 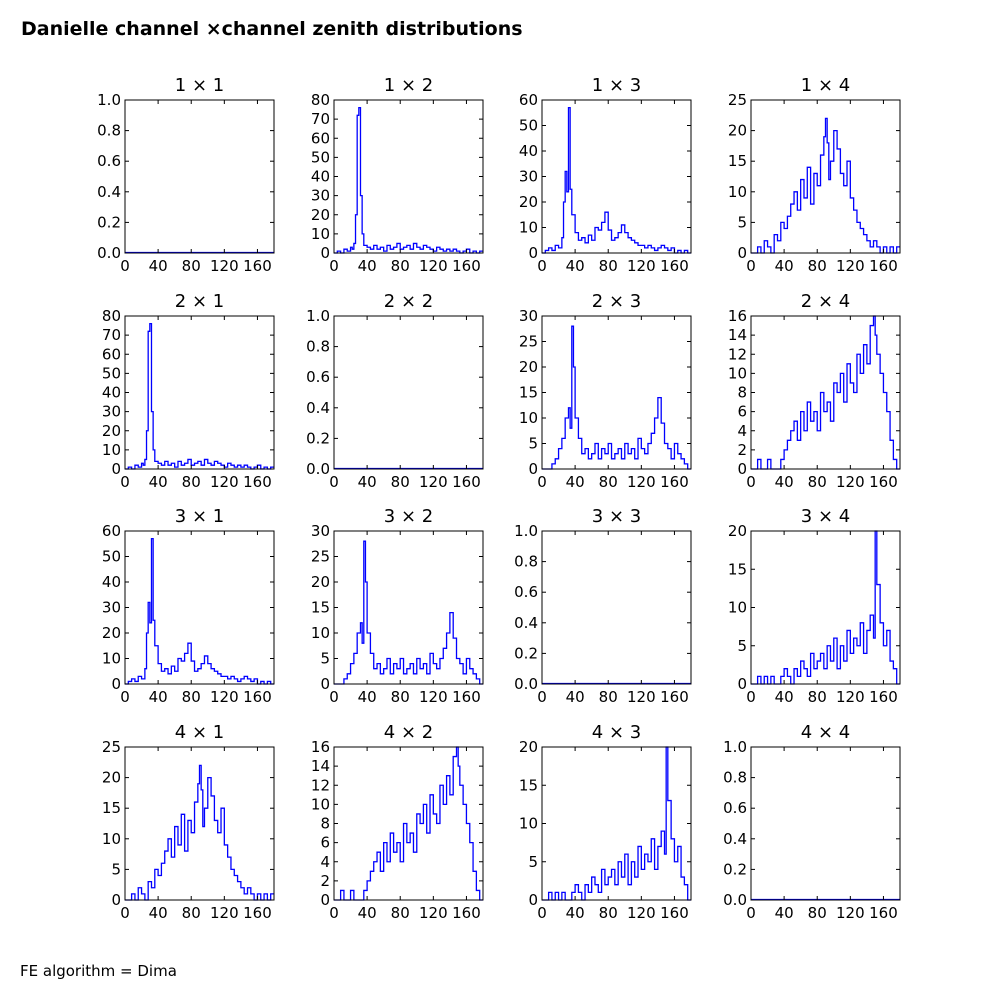 I want to click on y-tick-label: 2, so click(x=325, y=881).